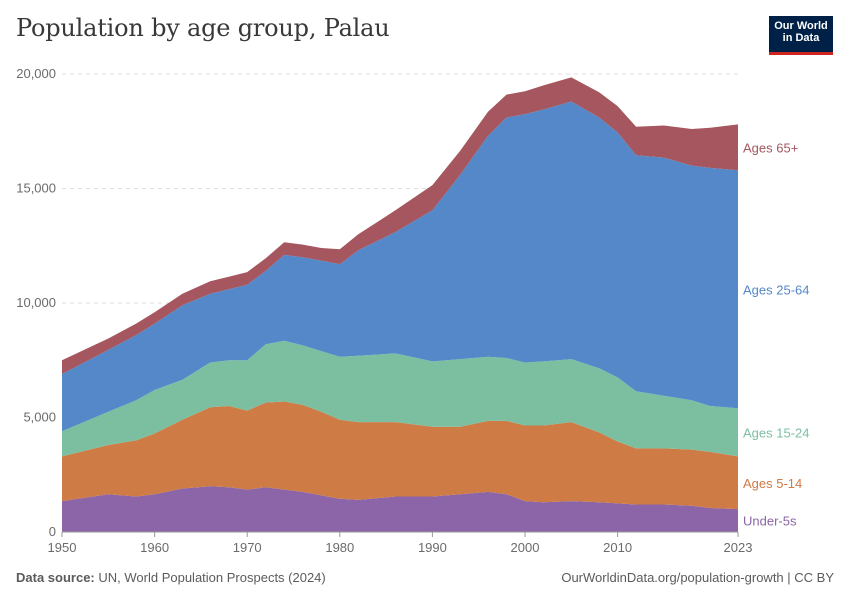  Describe the element at coordinates (52, 531) in the screenshot. I see `y-tick-label: 0` at that location.